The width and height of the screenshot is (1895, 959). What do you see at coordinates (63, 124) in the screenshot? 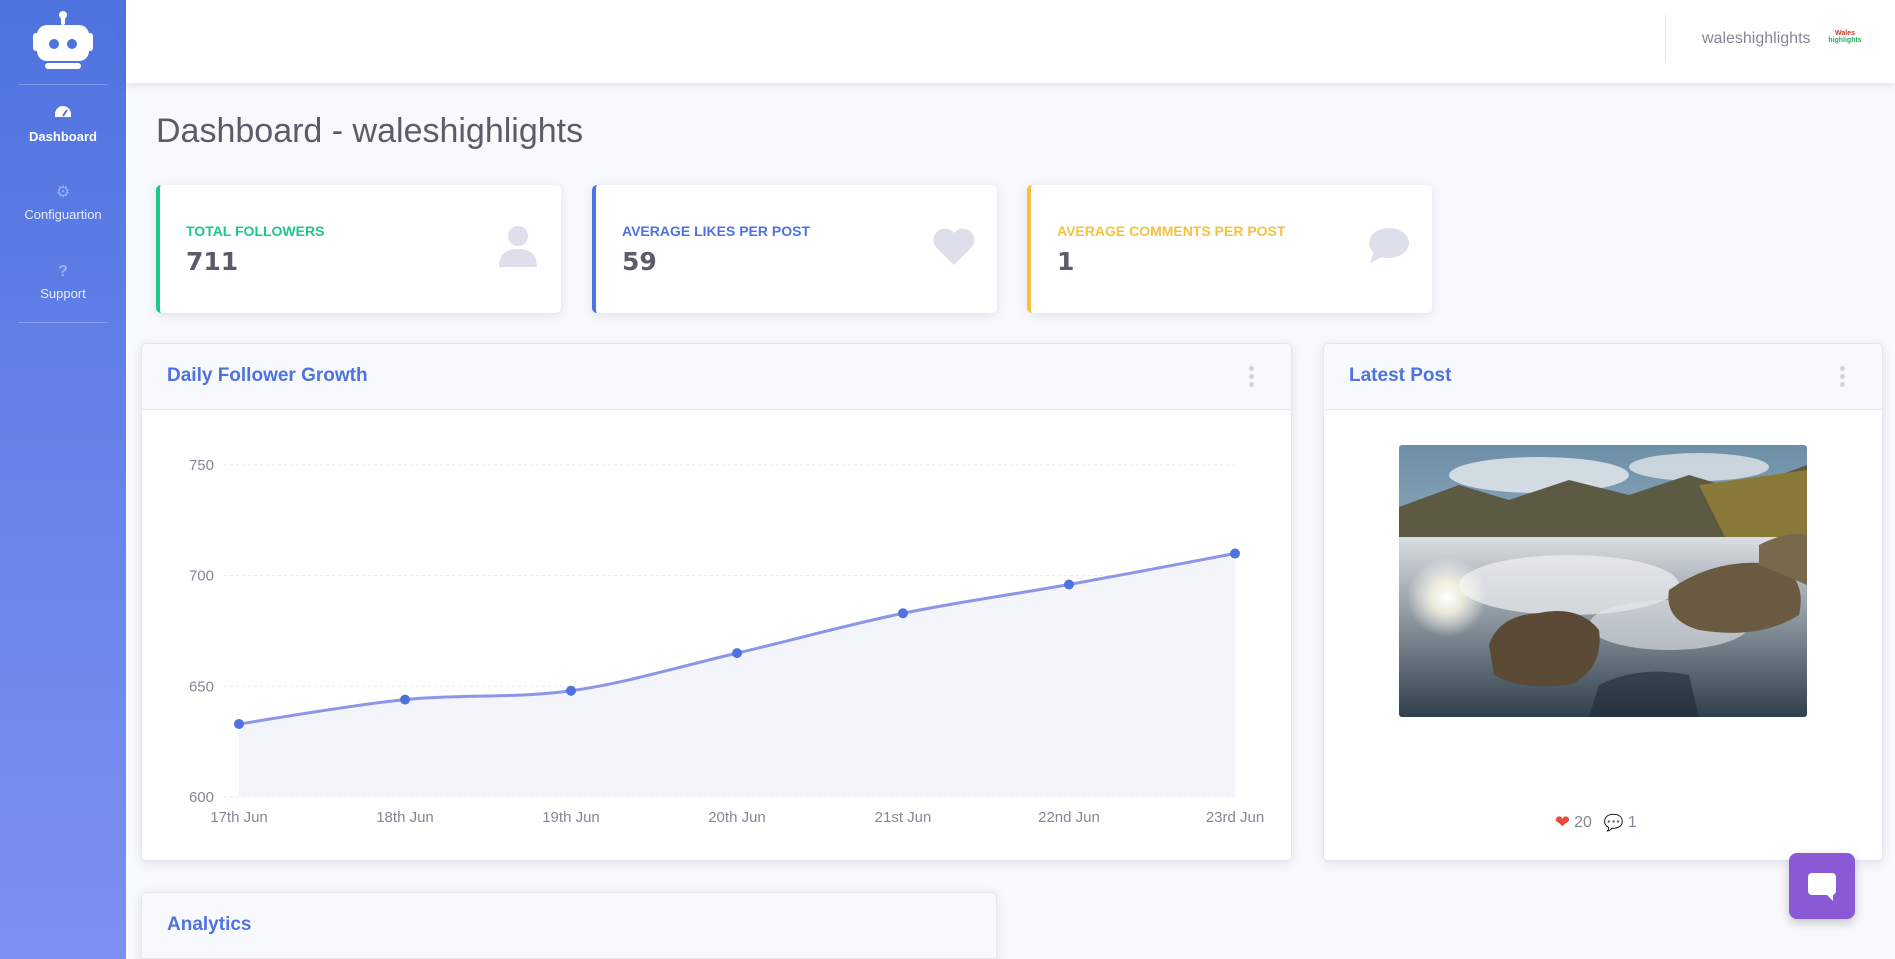
I see `sidebar-item-dashboard: Dashboard` at bounding box center [63, 124].